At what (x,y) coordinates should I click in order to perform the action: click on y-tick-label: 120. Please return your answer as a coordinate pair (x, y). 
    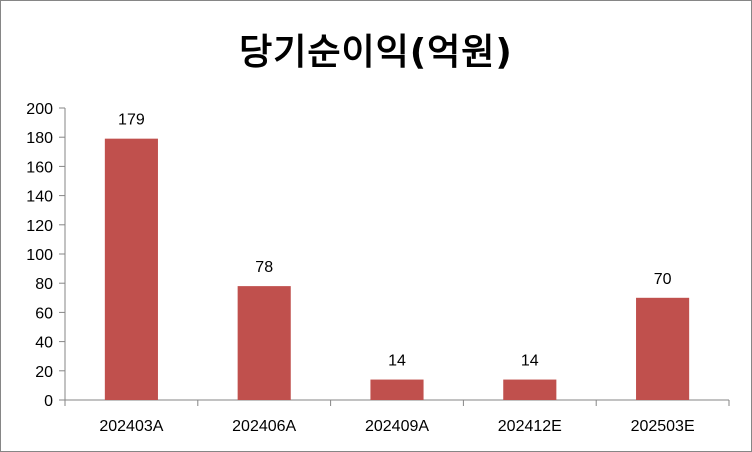
    Looking at the image, I should click on (39, 226).